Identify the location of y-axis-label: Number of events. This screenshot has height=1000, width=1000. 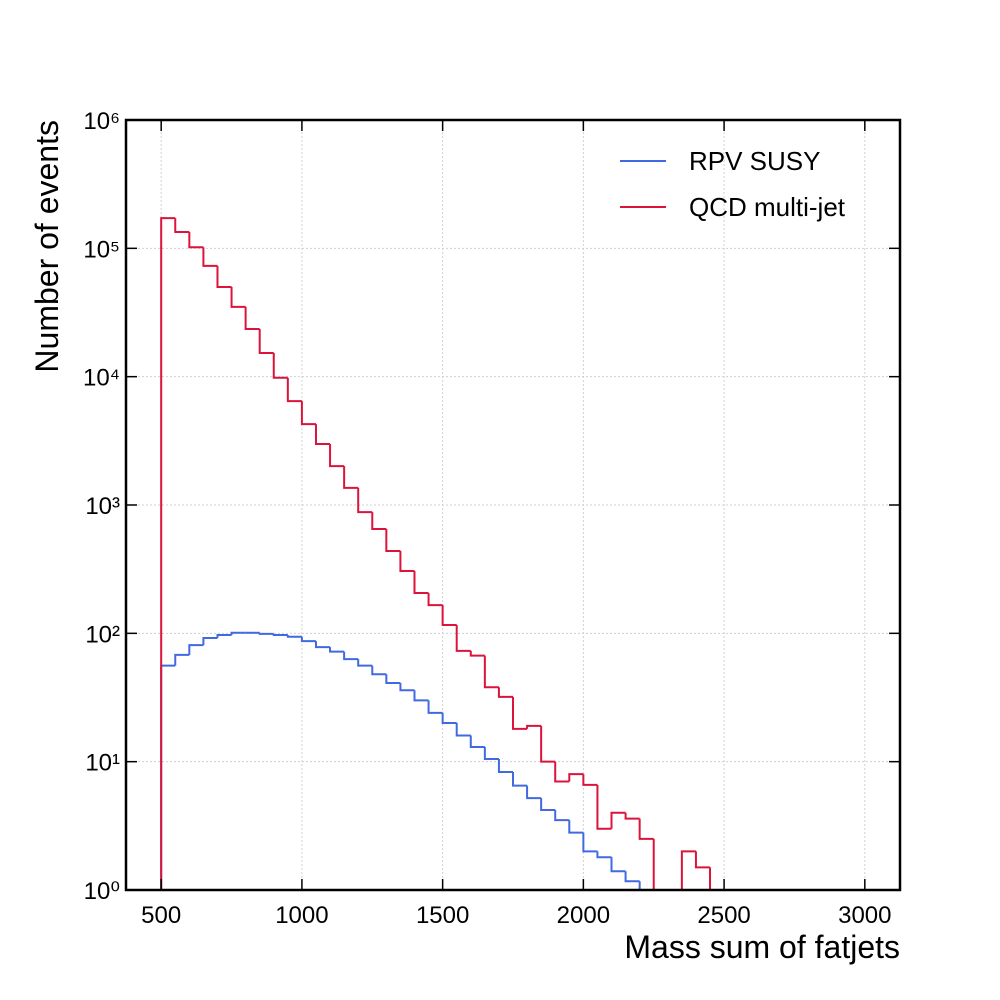
(47, 246).